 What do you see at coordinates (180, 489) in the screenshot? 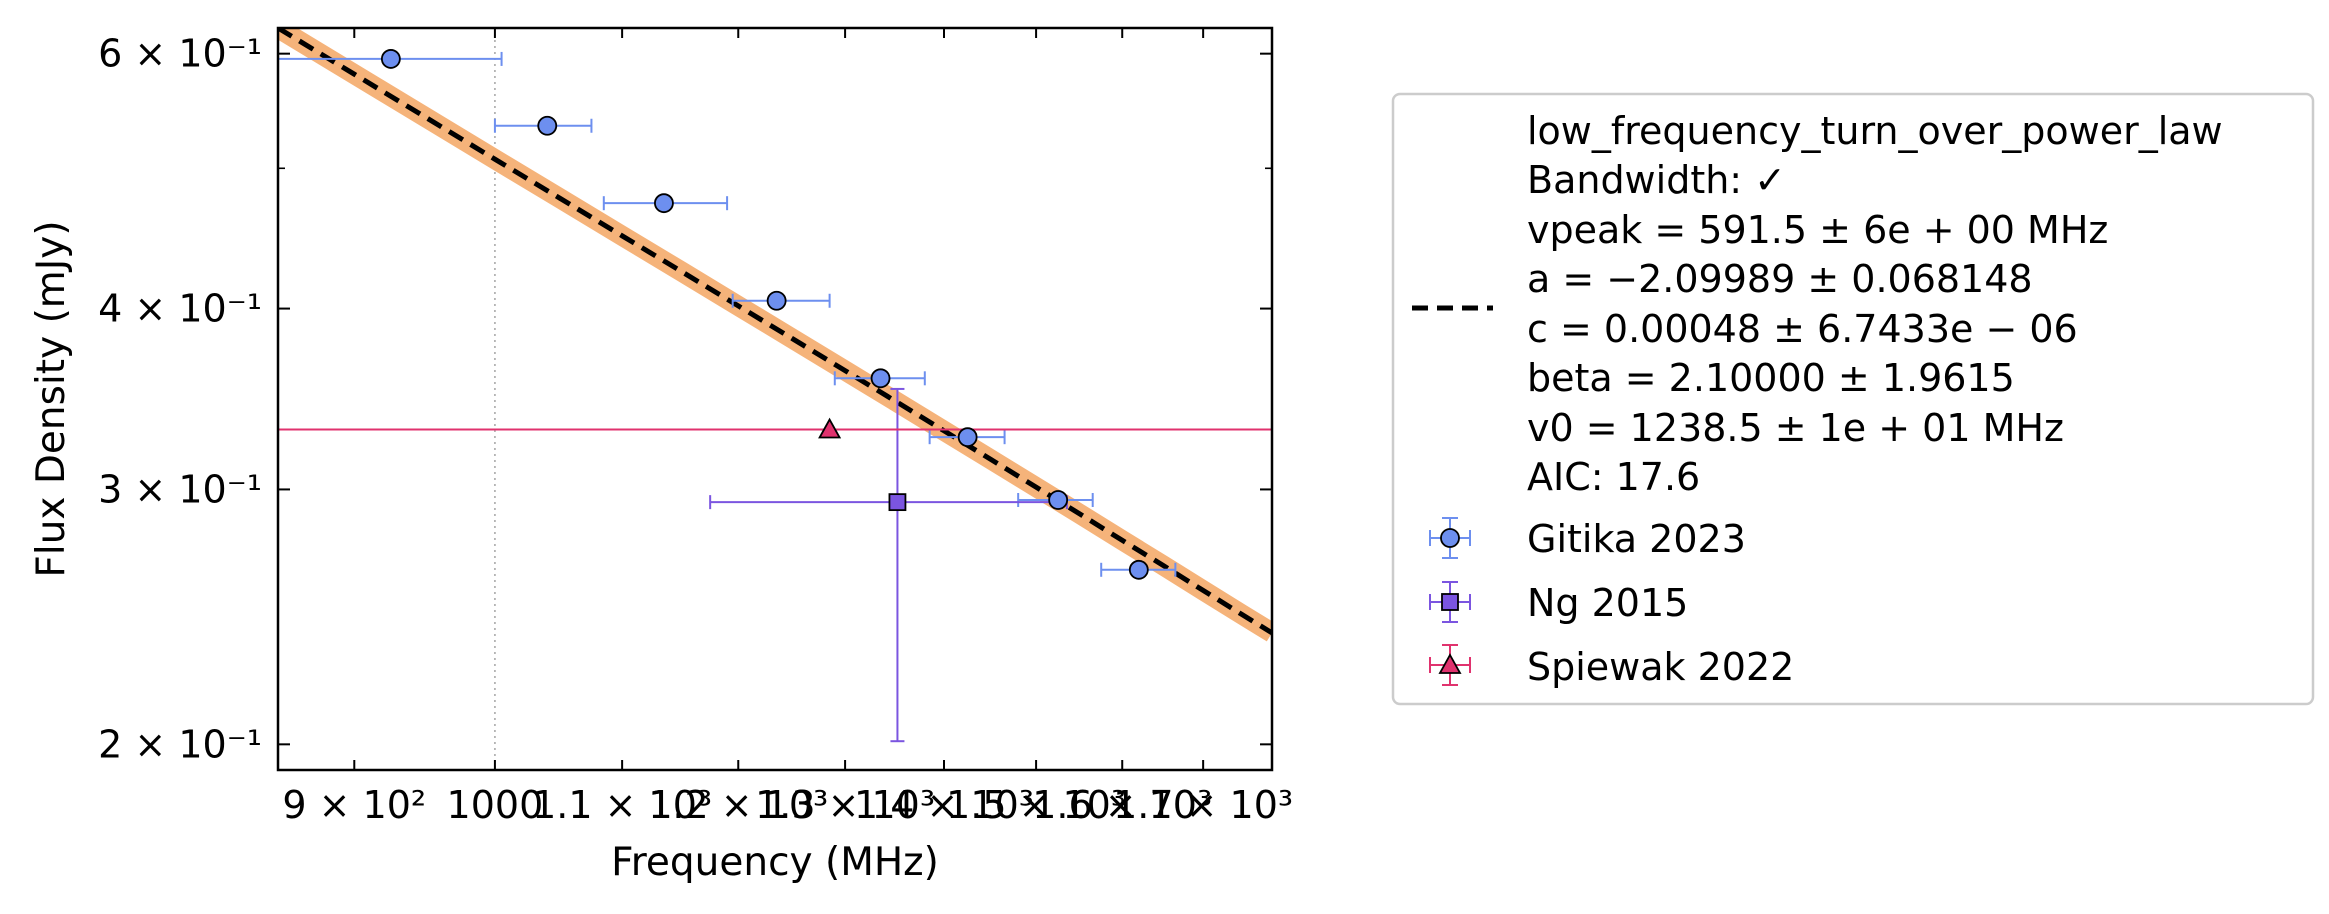
I see `y-tick-label: 3 × 10⁻¹` at bounding box center [180, 489].